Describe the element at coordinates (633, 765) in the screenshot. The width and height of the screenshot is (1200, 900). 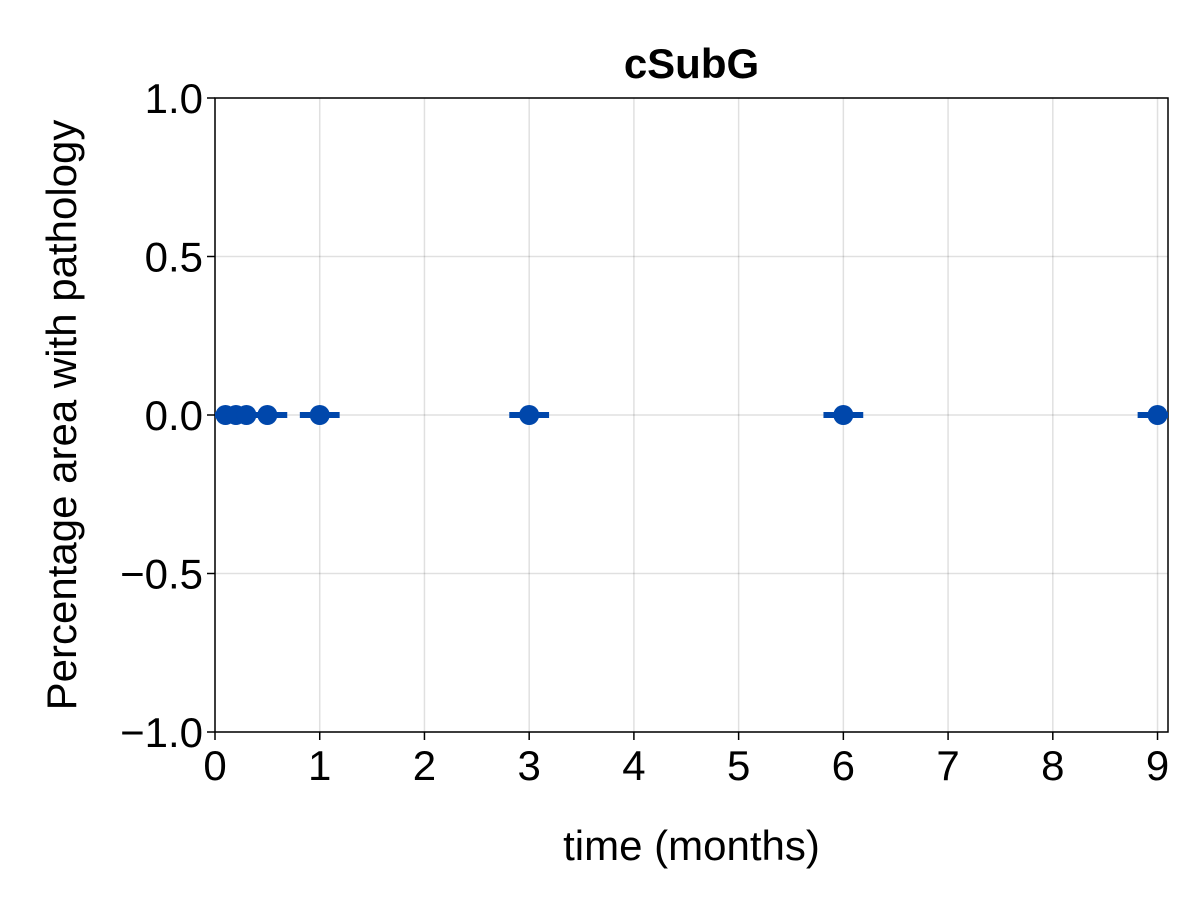
I see `x-tick-label: 4` at that location.